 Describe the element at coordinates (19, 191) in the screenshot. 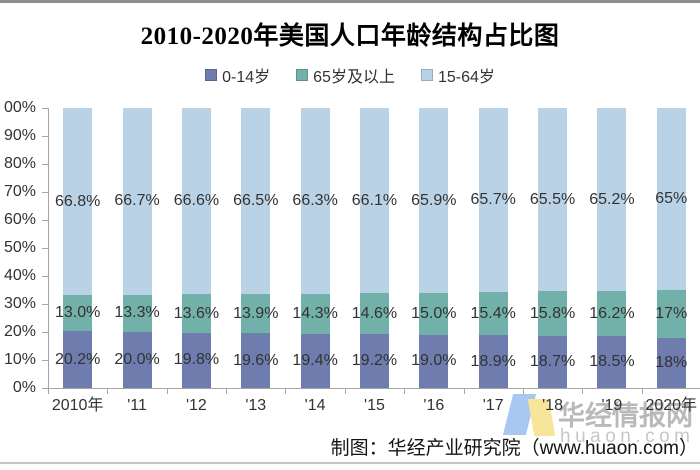

I see `y-tick-label: 70%` at that location.